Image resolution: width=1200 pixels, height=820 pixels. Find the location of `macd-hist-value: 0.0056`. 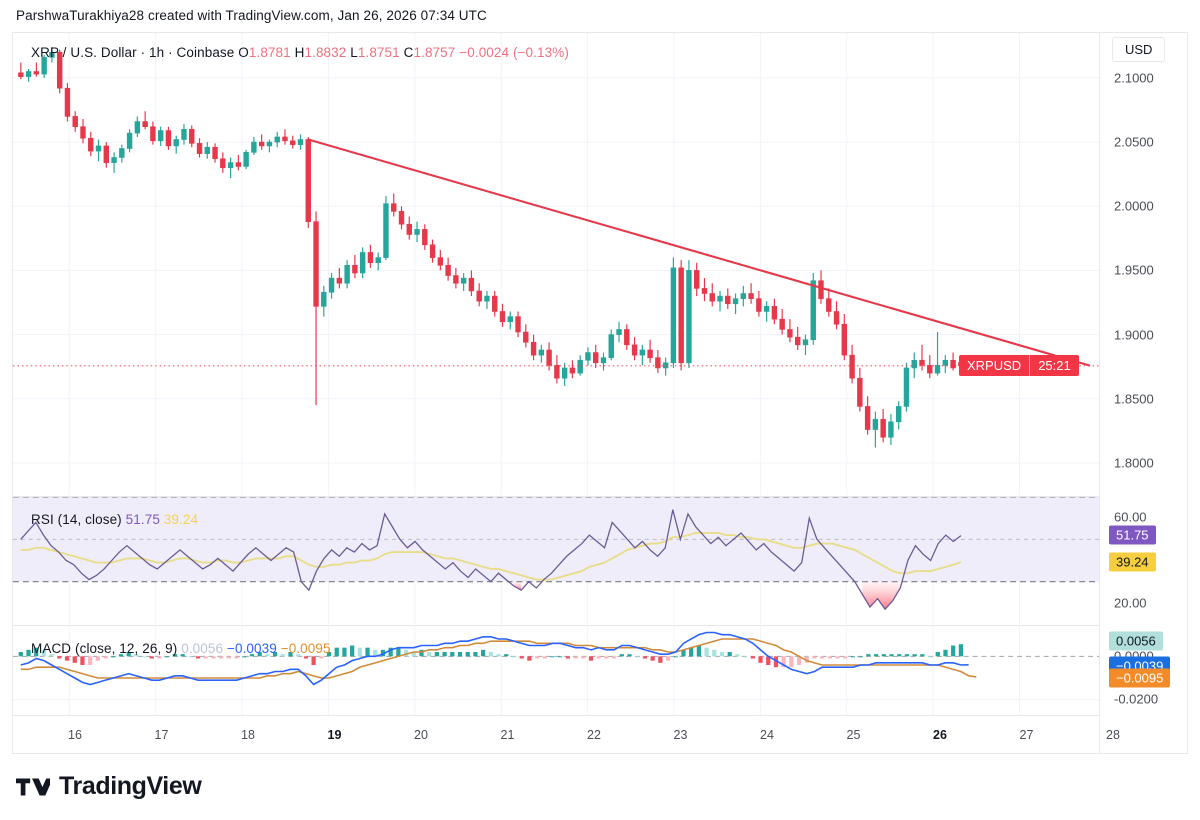

macd-hist-value: 0.0056 is located at coordinates (202, 648).